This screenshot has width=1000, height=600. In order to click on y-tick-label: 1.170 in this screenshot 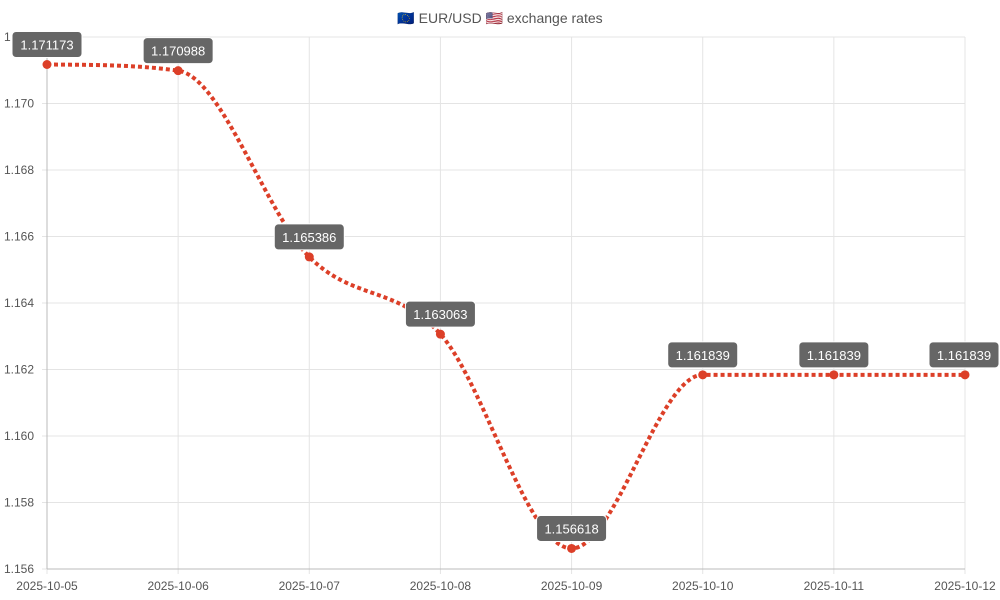, I will do `click(19, 104)`.